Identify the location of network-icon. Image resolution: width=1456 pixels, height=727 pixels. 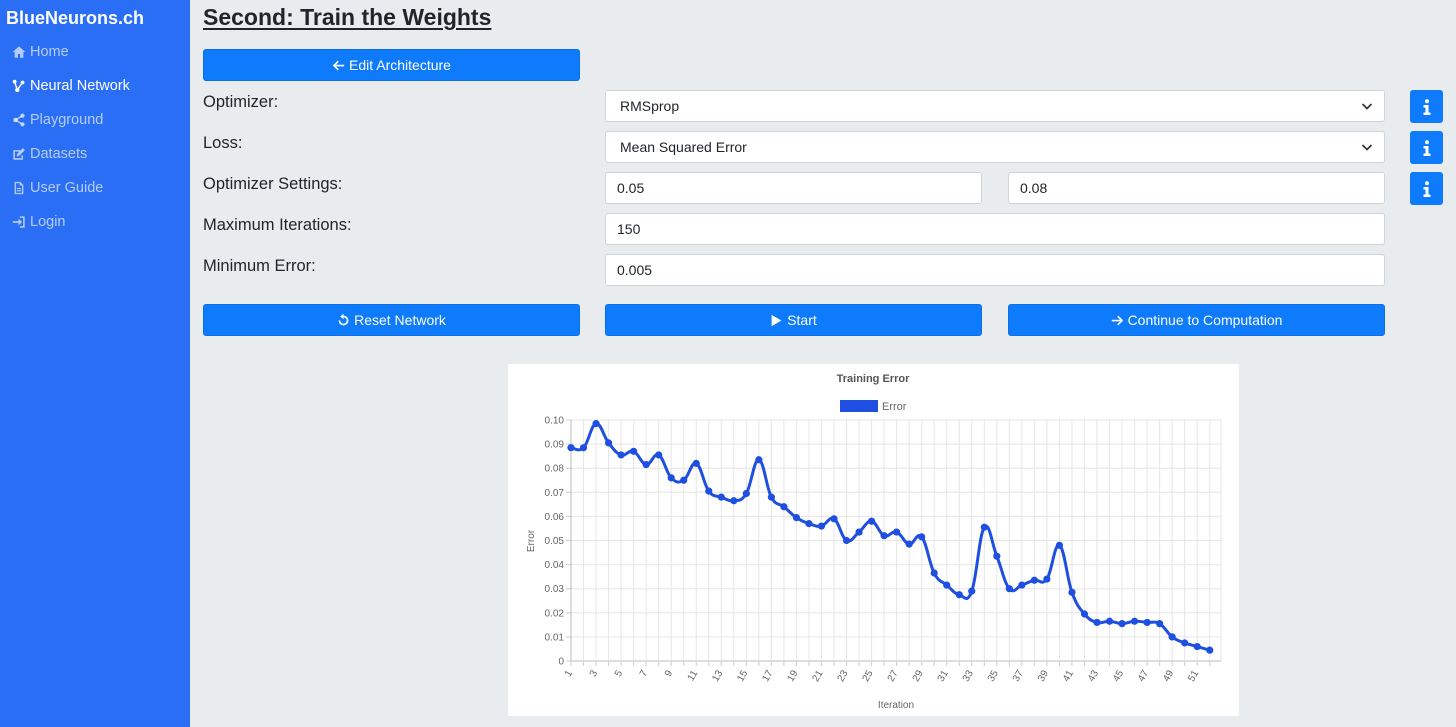
(19, 86).